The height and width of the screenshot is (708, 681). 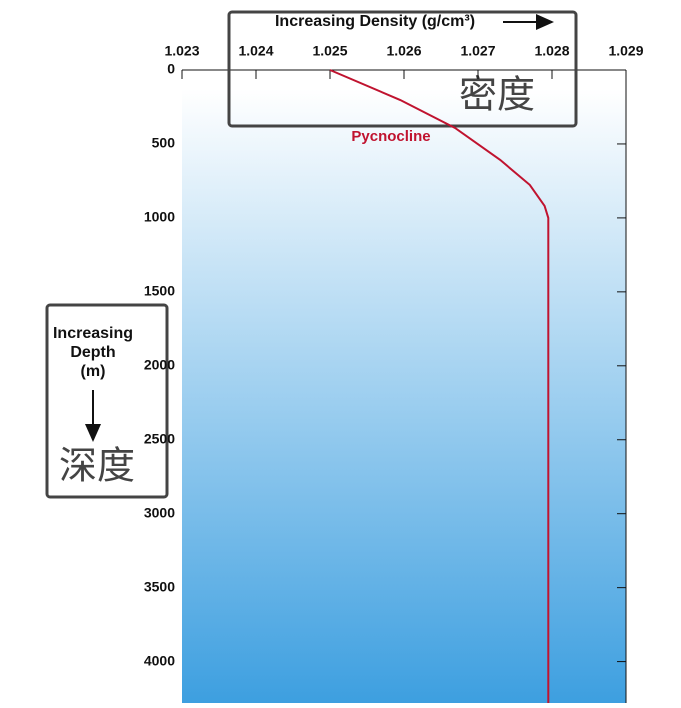 I want to click on annotation: 深度, so click(x=97, y=466).